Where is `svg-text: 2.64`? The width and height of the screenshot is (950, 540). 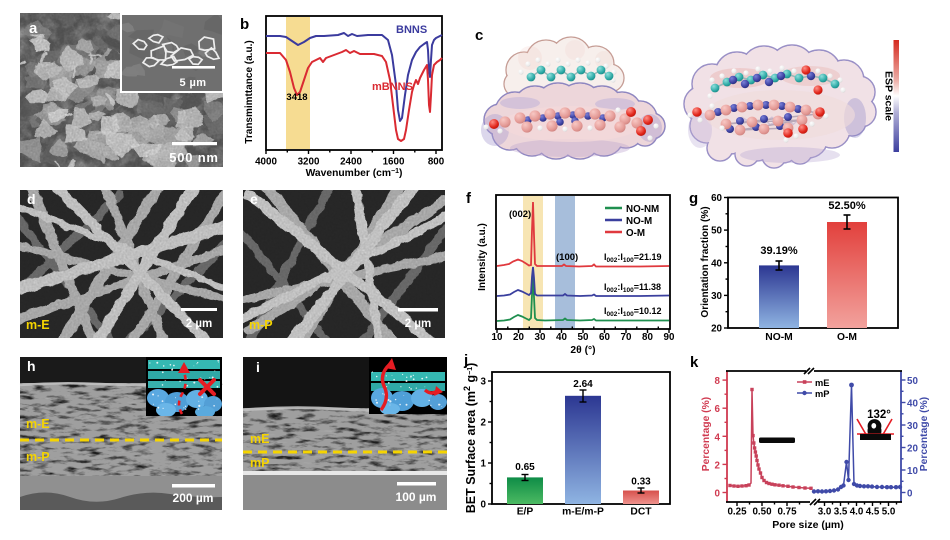 svg-text: 2.64 is located at coordinates (583, 384).